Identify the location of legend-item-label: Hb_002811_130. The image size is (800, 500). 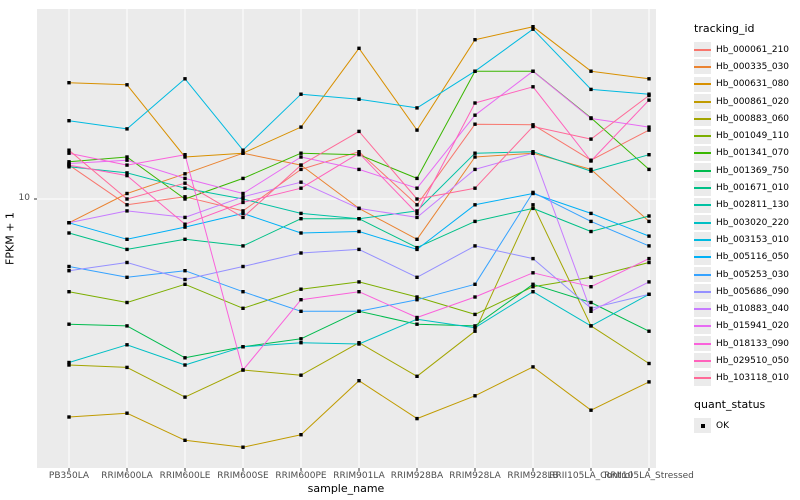
(753, 205).